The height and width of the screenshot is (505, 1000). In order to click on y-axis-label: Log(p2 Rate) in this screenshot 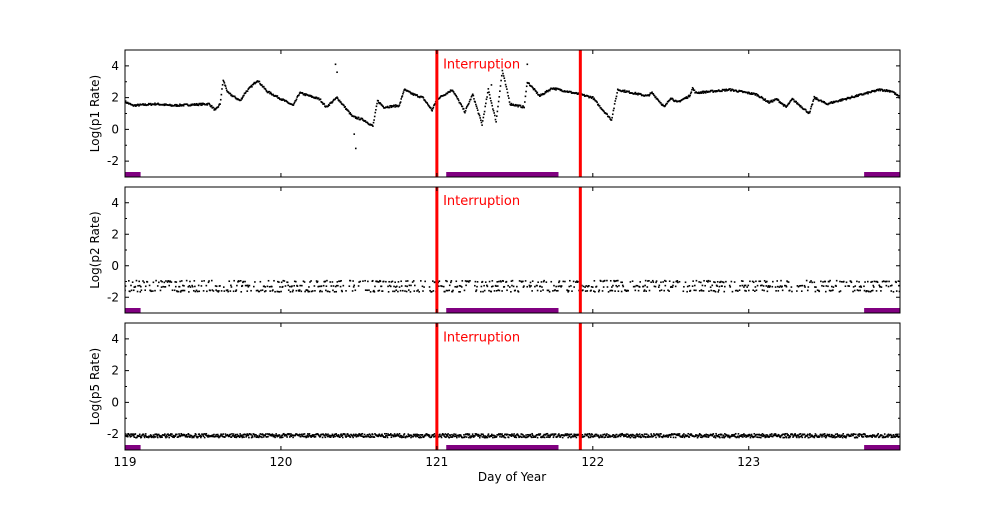, I will do `click(95, 249)`.